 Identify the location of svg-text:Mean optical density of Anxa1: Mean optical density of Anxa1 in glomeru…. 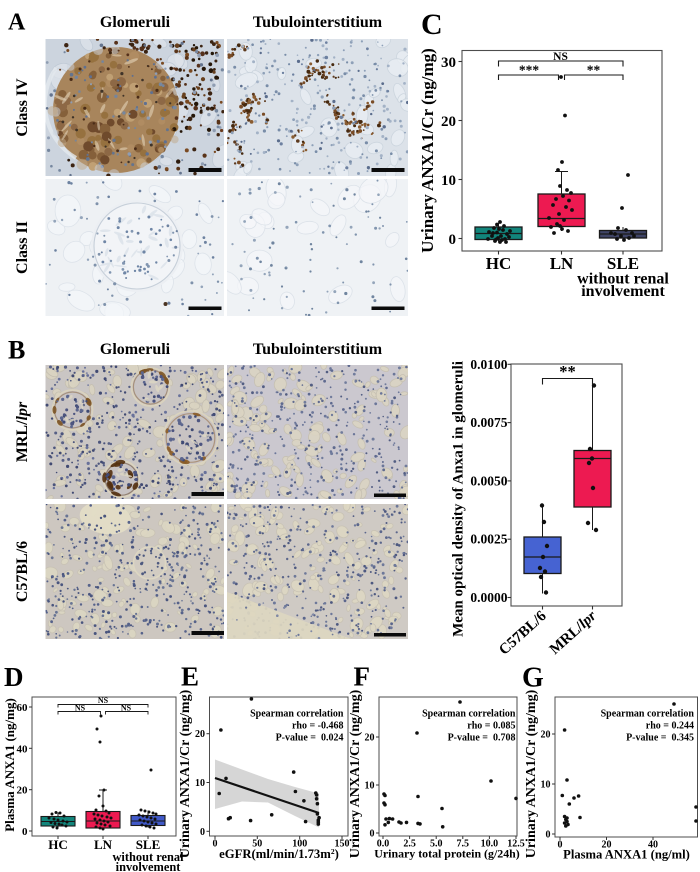
(459, 499).